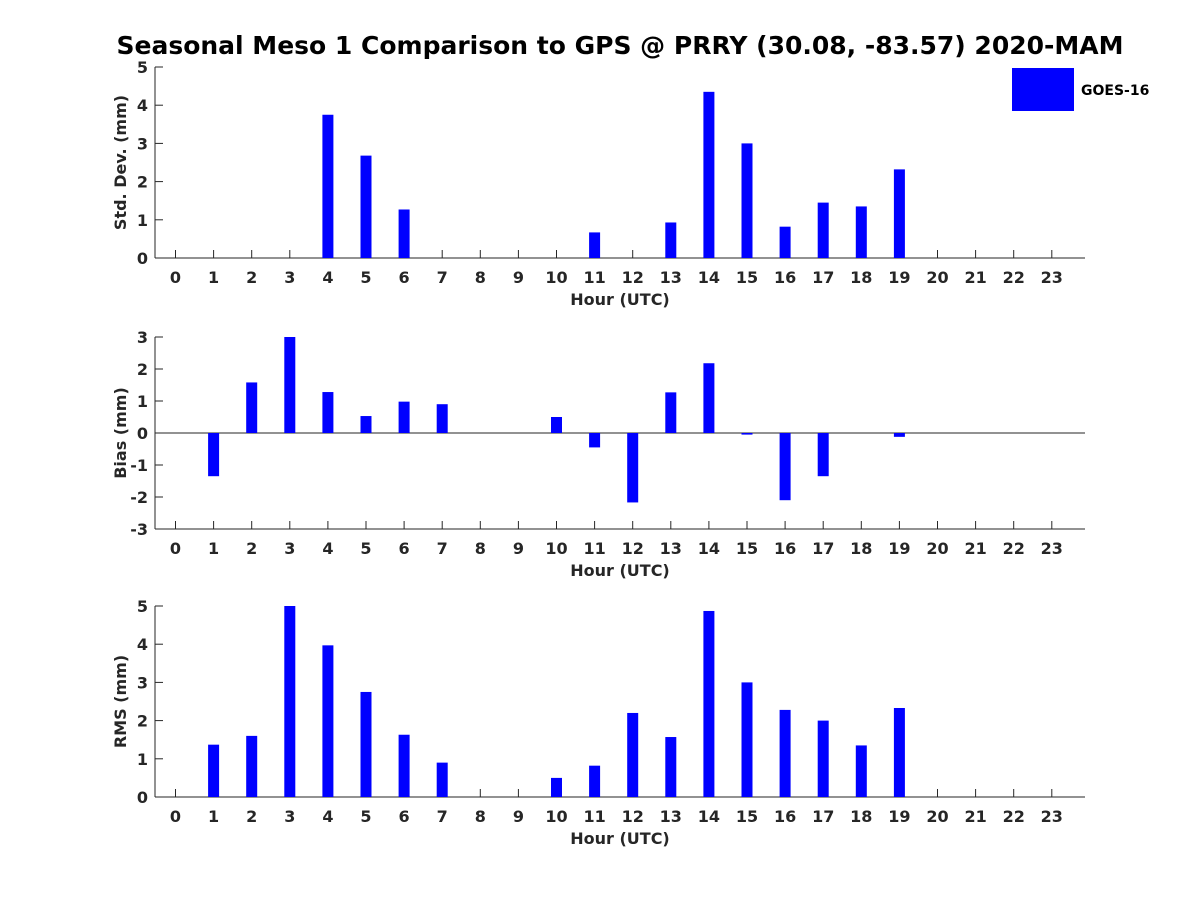  What do you see at coordinates (620, 570) in the screenshot?
I see `x-axis-label: Hour (UTC)` at bounding box center [620, 570].